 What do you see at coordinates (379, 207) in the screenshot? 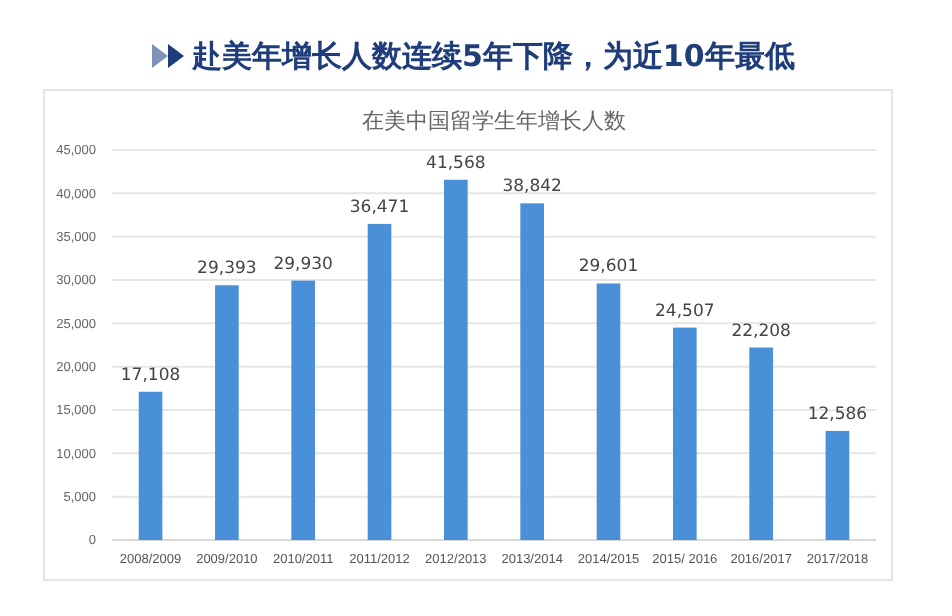
I see `data-label: 36,471` at bounding box center [379, 207].